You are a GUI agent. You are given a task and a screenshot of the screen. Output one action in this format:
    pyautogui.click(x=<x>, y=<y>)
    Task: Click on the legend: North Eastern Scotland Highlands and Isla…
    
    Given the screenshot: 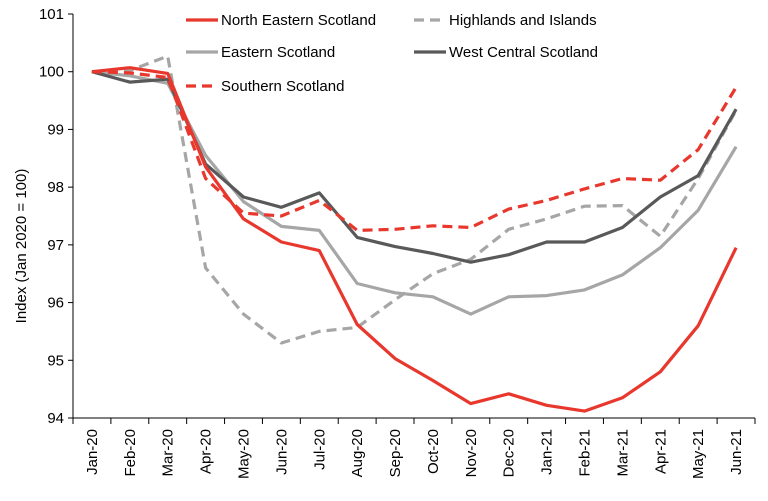 What is the action you would take?
    pyautogui.click(x=392, y=53)
    